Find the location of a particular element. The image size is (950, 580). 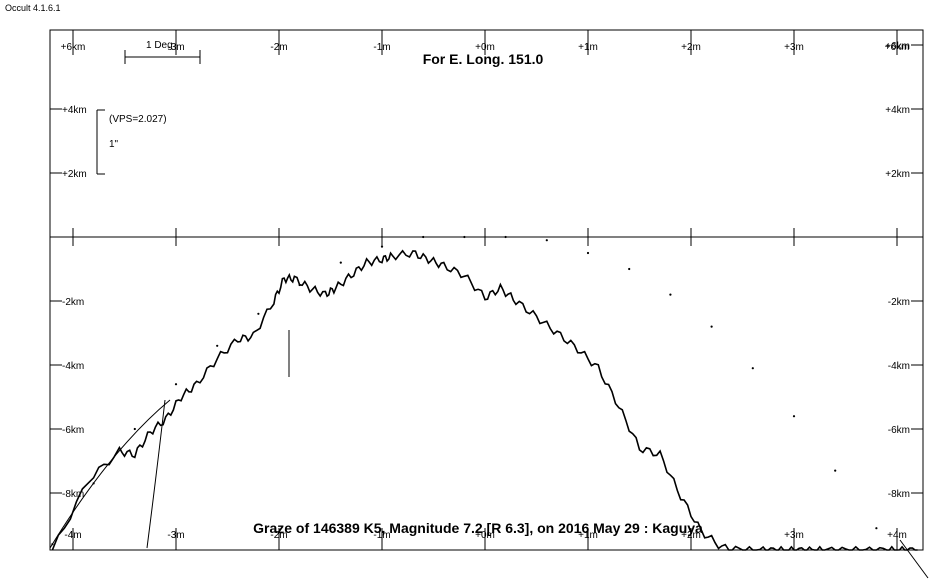

bottom-tick-label: +3m is located at coordinates (794, 535).